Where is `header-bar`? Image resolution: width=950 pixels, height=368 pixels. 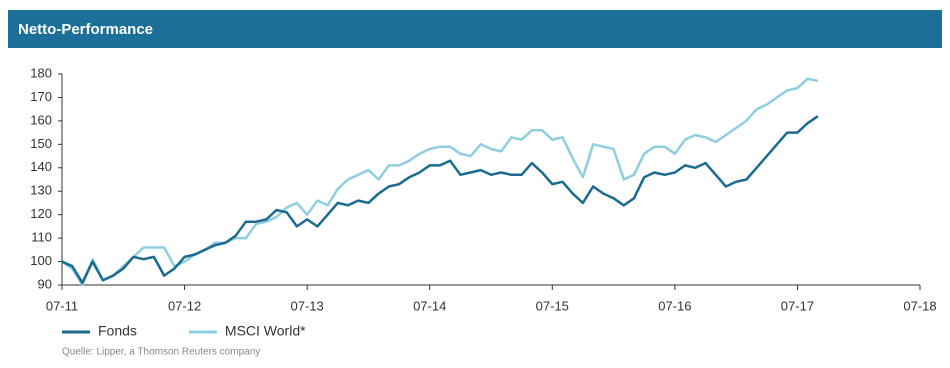
header-bar is located at coordinates (475, 29).